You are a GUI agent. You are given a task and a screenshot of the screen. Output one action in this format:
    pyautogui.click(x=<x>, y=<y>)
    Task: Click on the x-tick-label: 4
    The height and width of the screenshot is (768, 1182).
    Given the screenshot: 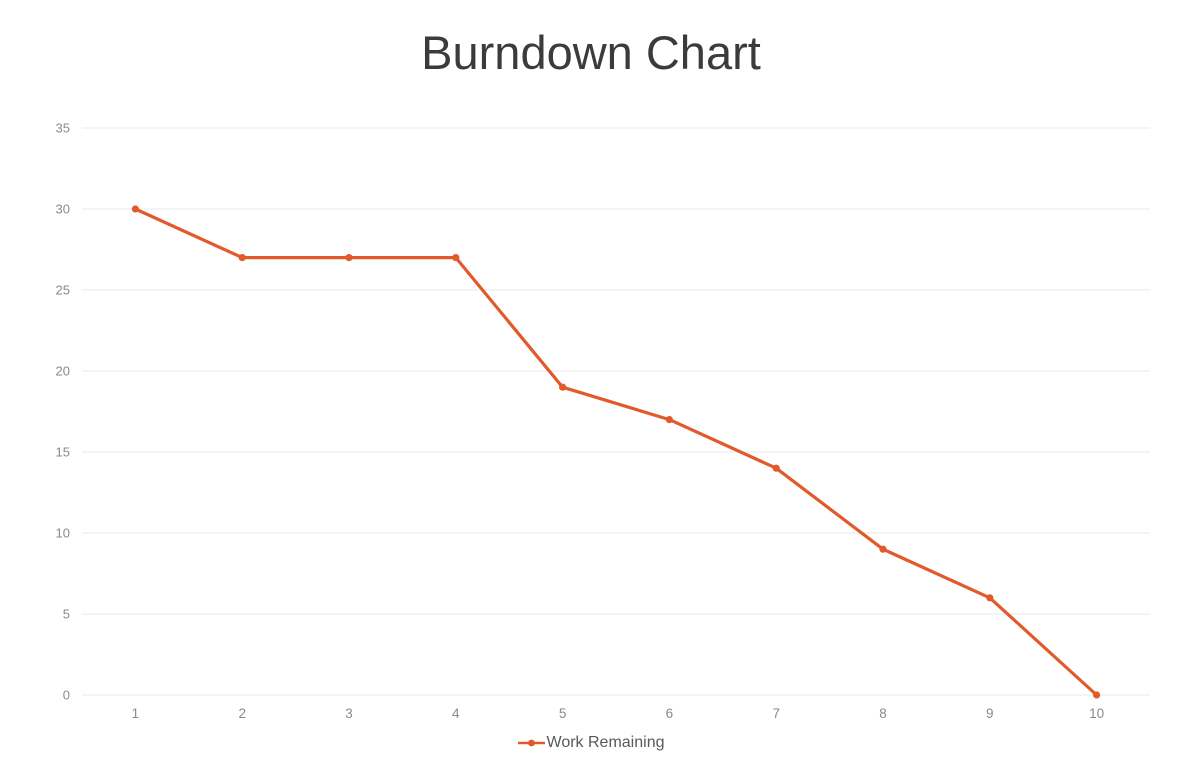 What is the action you would take?
    pyautogui.click(x=456, y=713)
    